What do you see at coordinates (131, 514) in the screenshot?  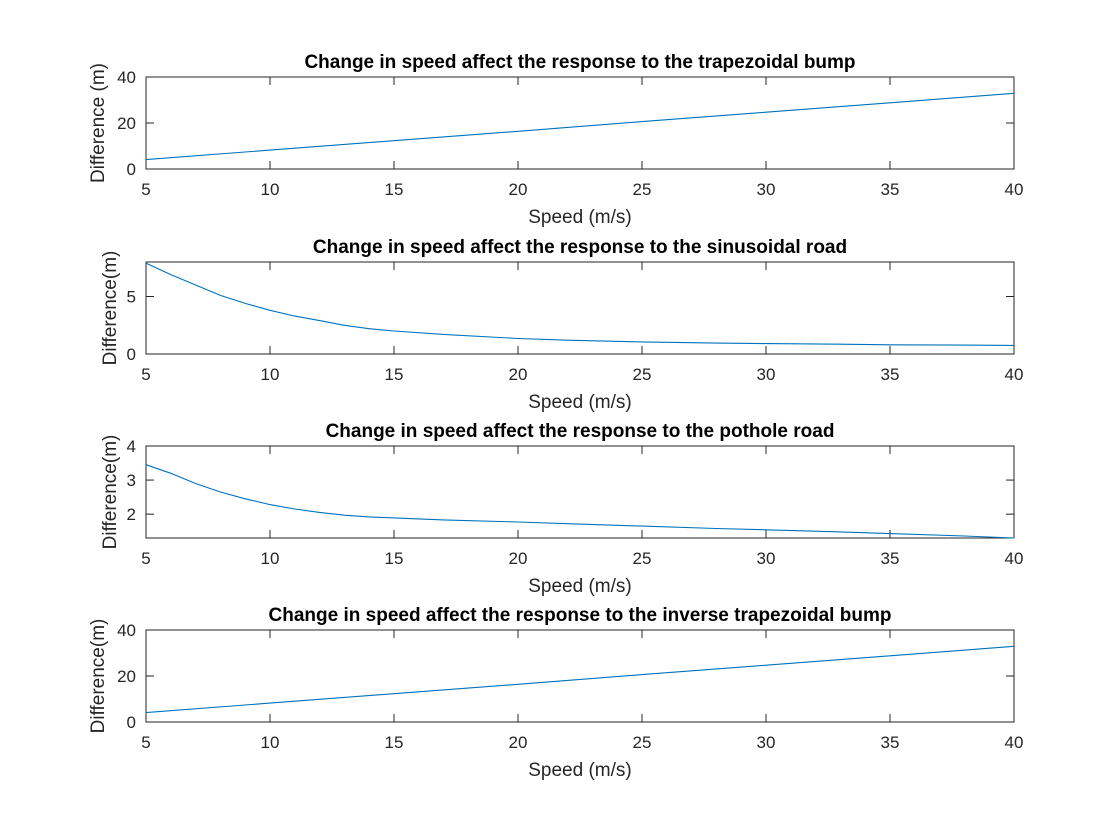 I see `y-tick-label: 2` at bounding box center [131, 514].